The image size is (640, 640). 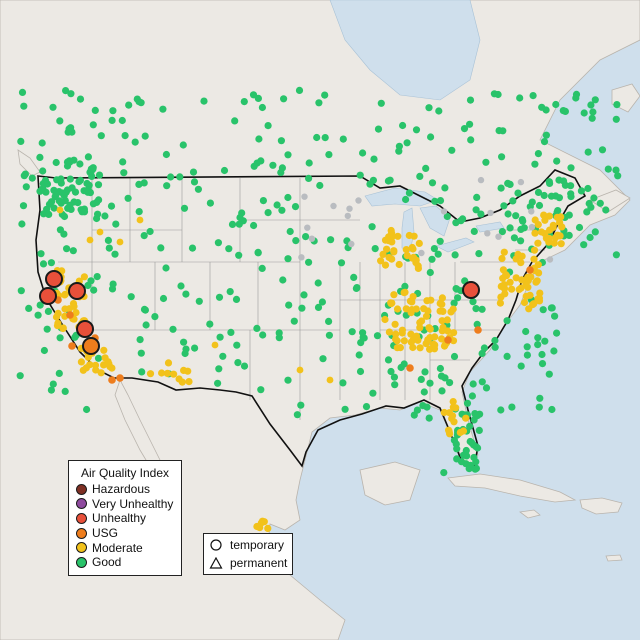 I want to click on lake-erie, so click(x=455, y=245).